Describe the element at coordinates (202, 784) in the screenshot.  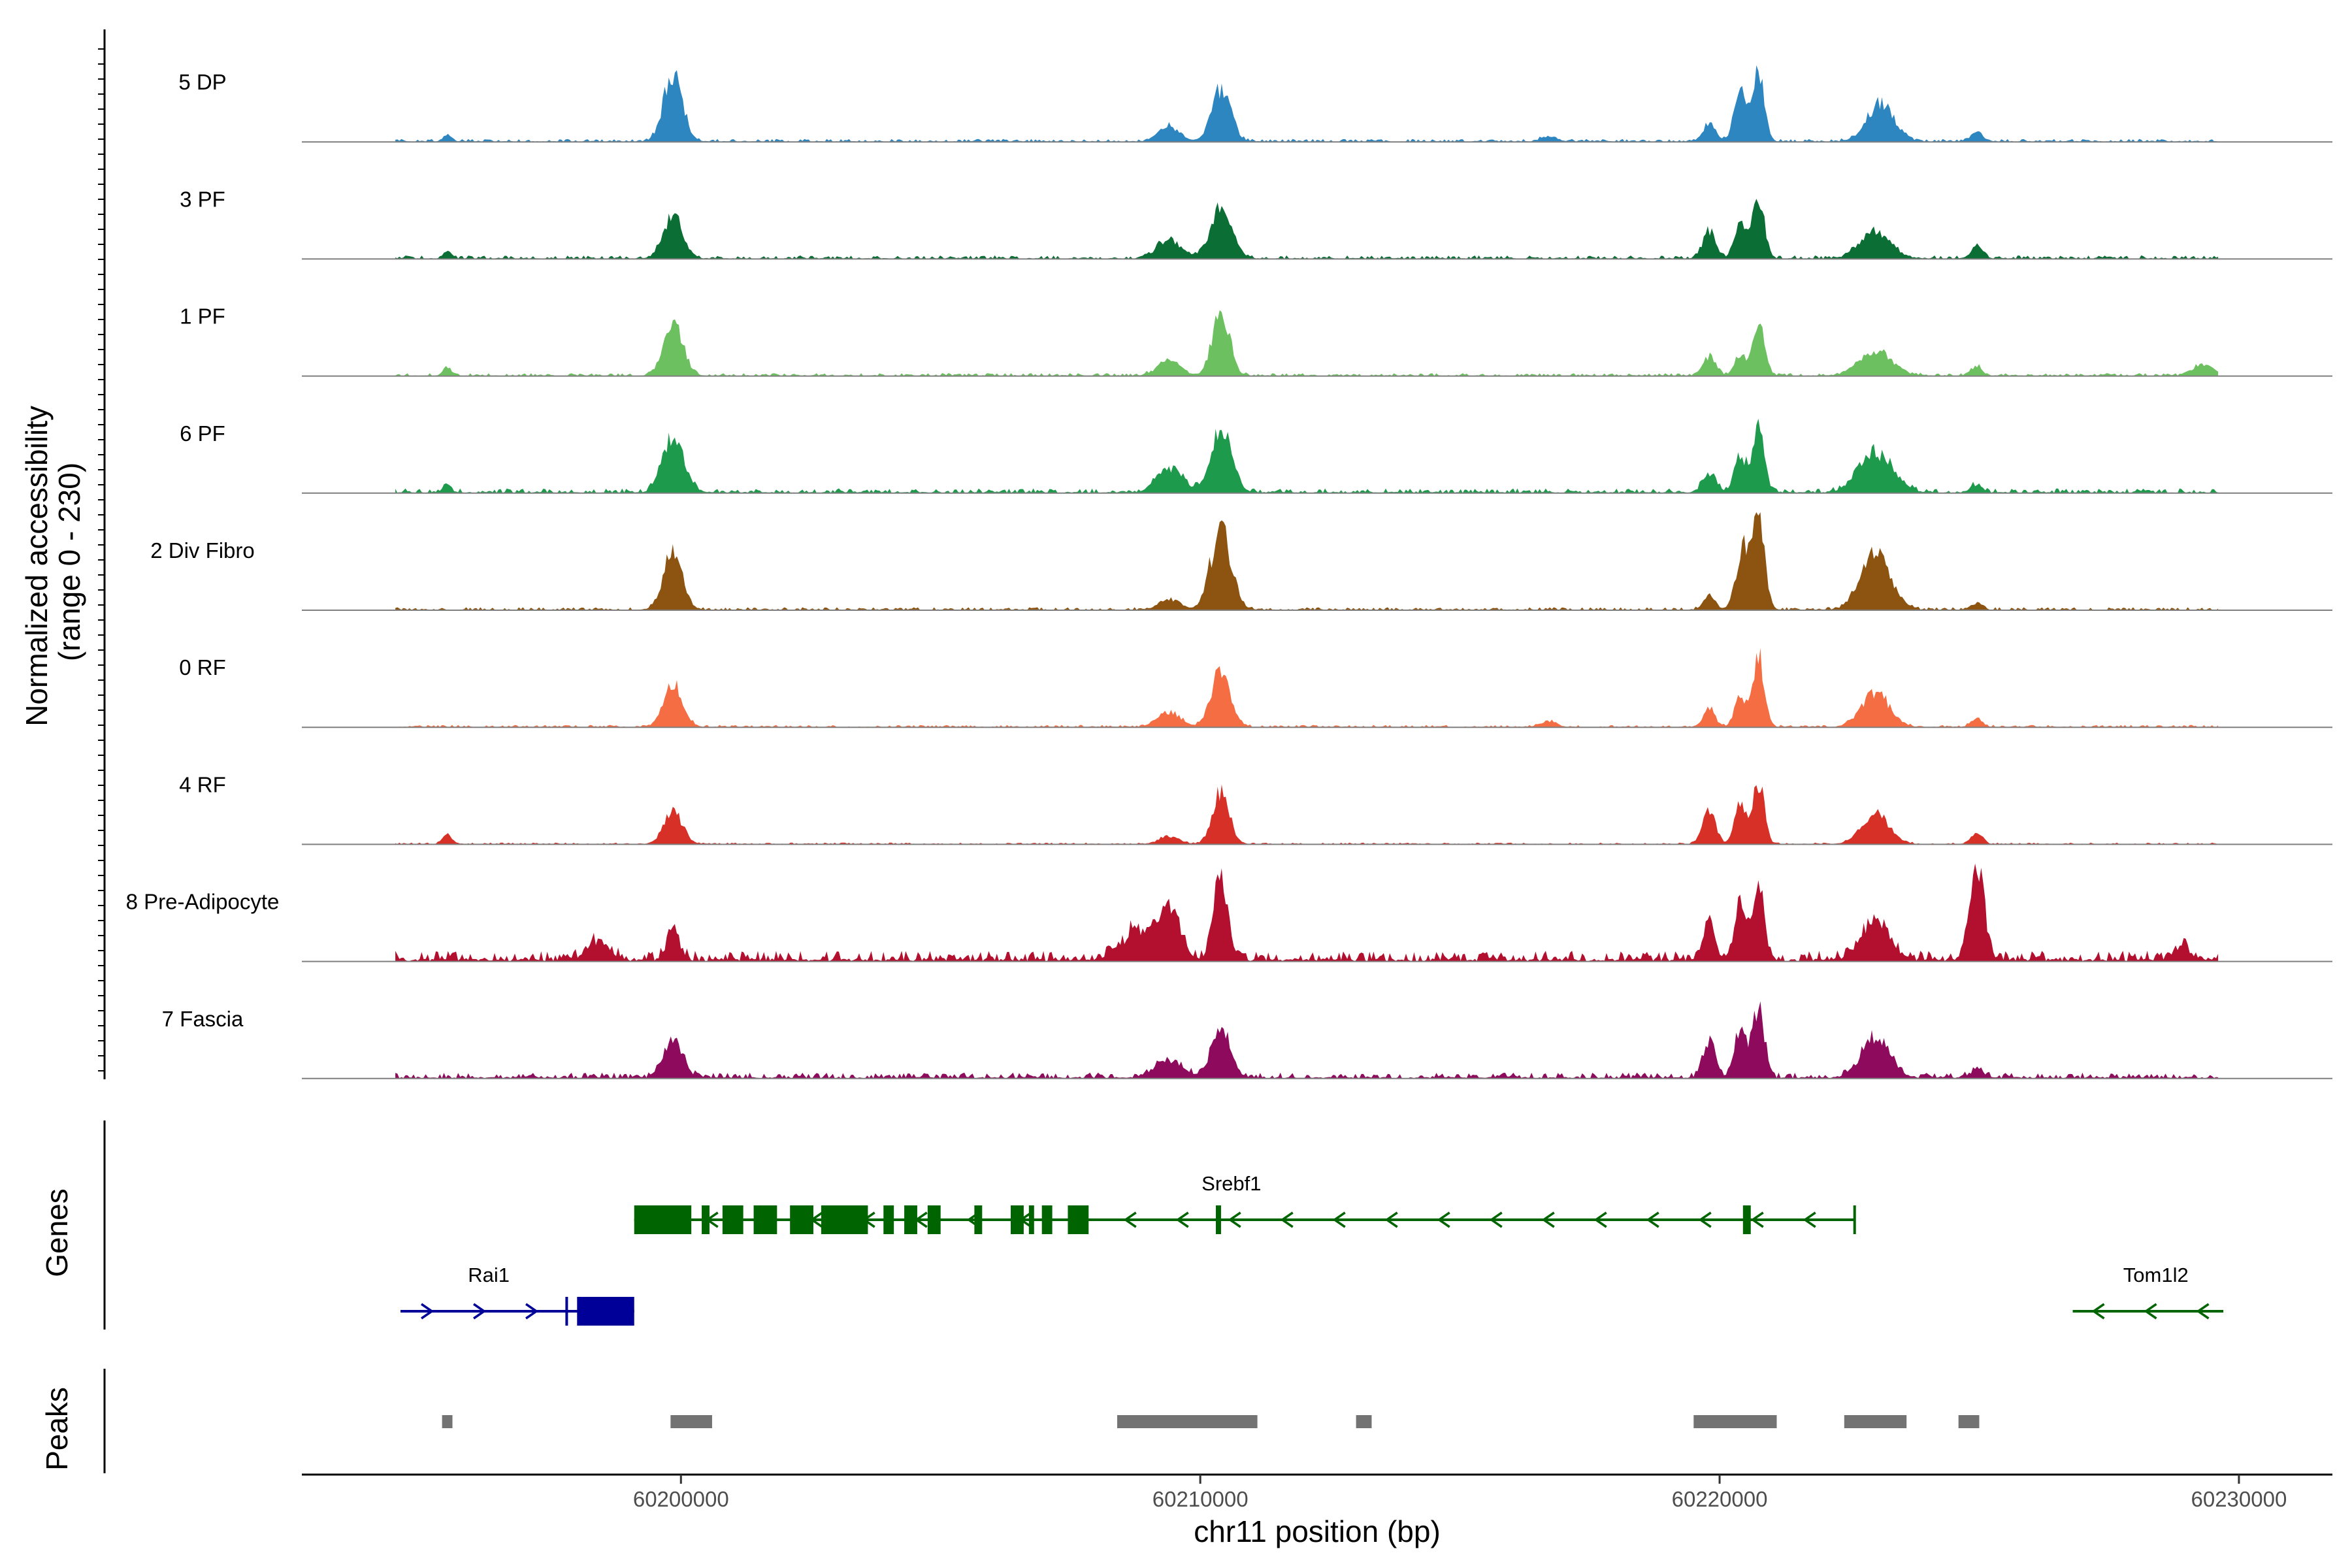
I see `track-label: 4 RF` at that location.